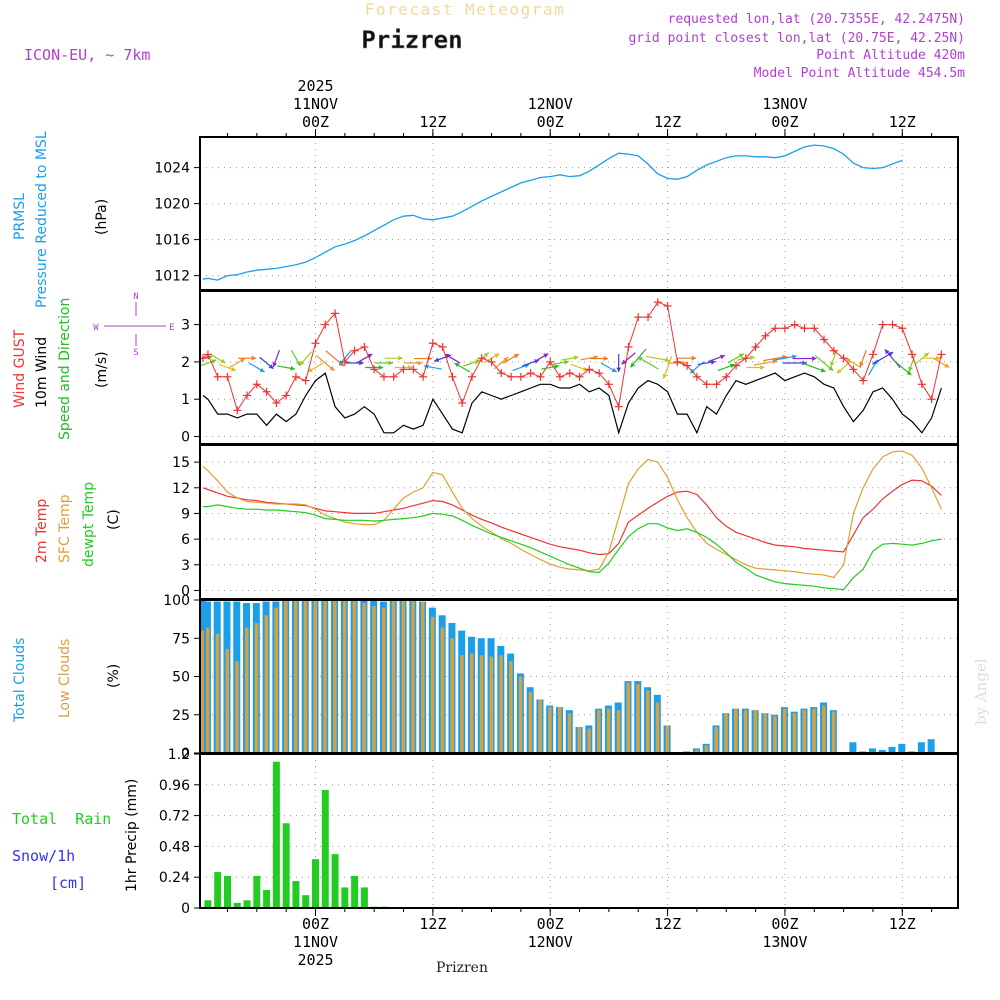 The height and width of the screenshot is (1000, 1000). Describe the element at coordinates (981, 691) in the screenshot. I see `credit-watermark: by Angel` at that location.